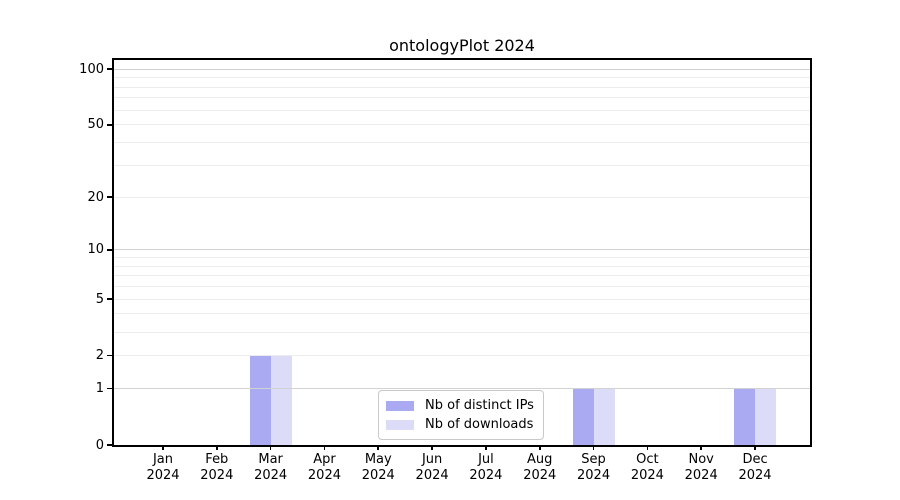 The width and height of the screenshot is (900, 500). I want to click on x-tick-label: May 2024, so click(378, 467).